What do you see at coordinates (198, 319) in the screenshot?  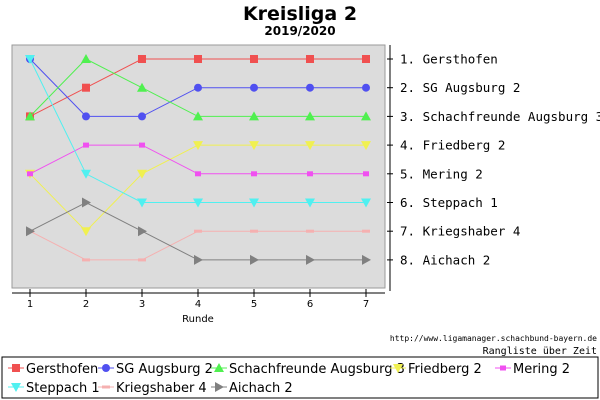 I see `x-axis-label: Runde` at bounding box center [198, 319].